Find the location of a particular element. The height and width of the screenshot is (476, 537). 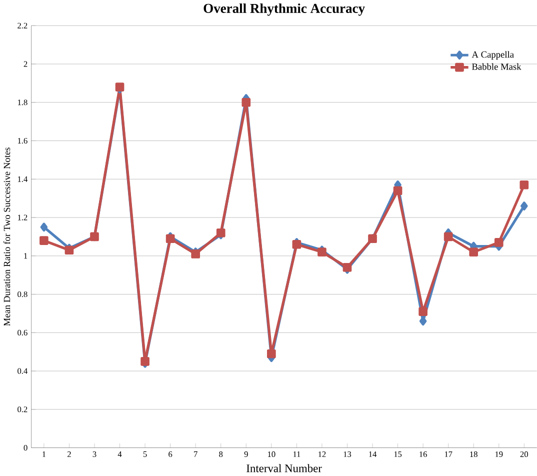

x-tick-label: 1 is located at coordinates (44, 455).